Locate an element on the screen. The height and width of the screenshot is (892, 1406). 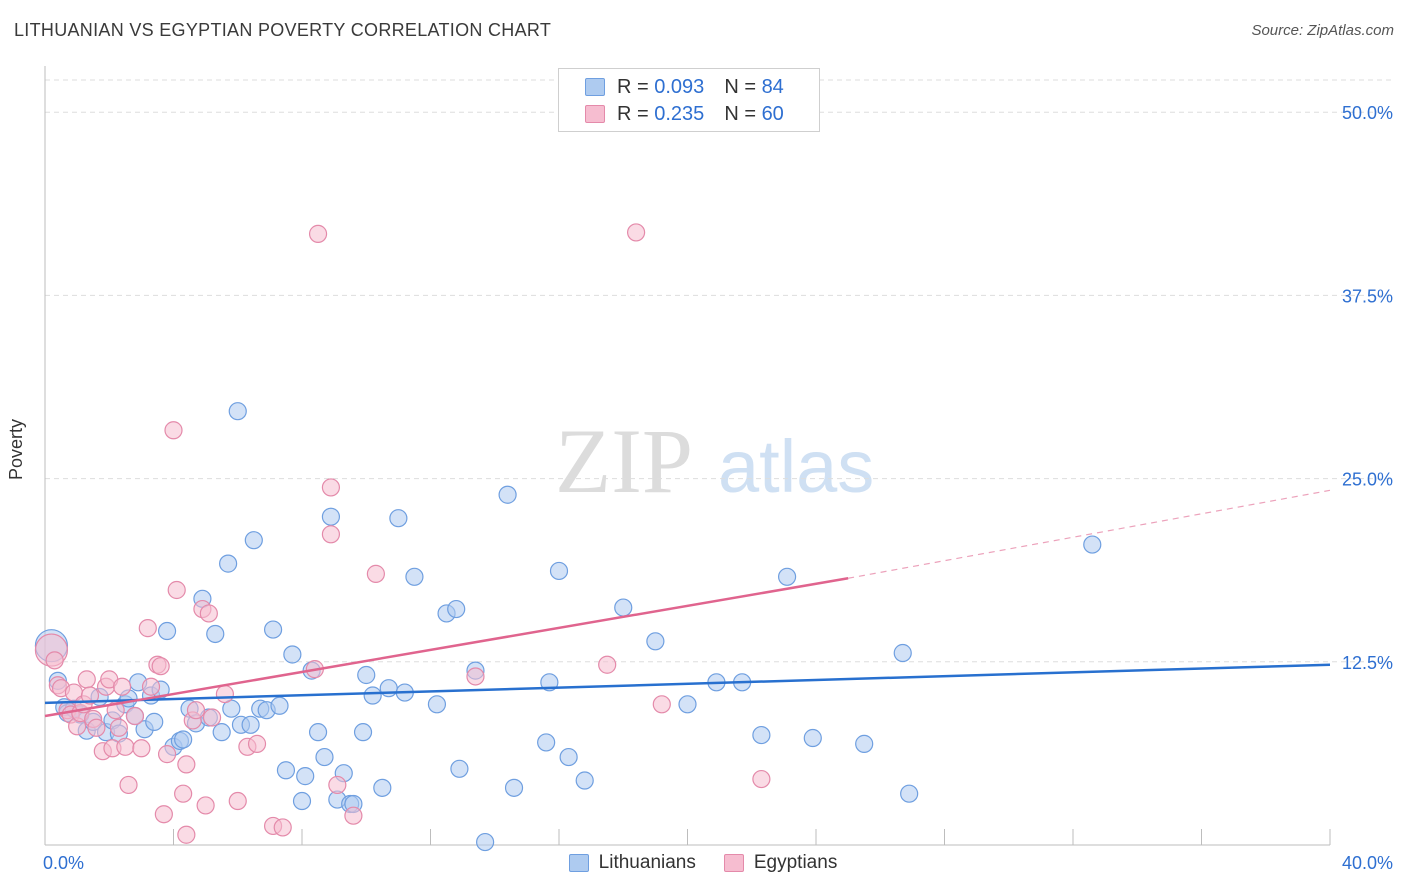
x-tick-label: 0.0% is located at coordinates (63, 863).